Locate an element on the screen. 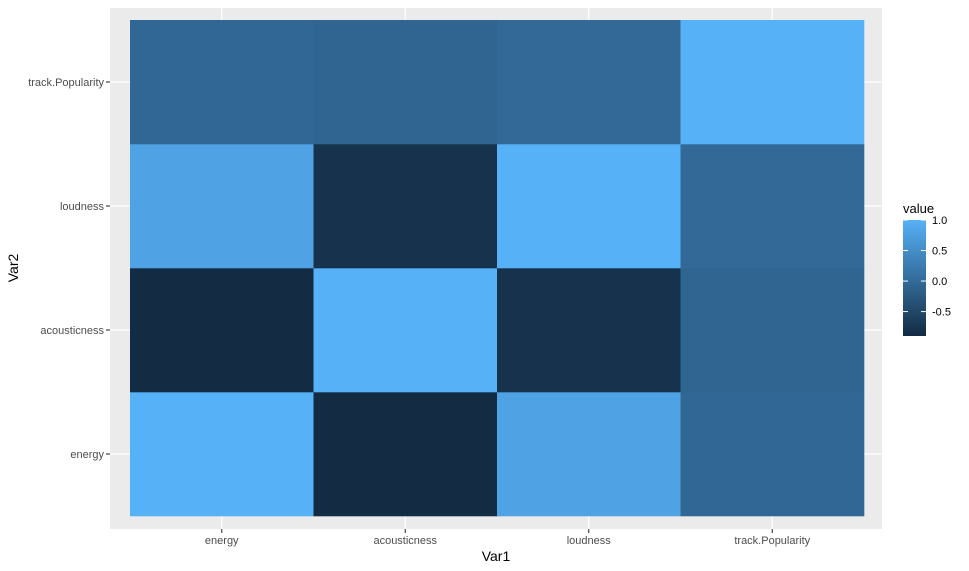 Image resolution: width=969 pixels, height=571 pixels. x-tick-label: energy is located at coordinates (222, 541).